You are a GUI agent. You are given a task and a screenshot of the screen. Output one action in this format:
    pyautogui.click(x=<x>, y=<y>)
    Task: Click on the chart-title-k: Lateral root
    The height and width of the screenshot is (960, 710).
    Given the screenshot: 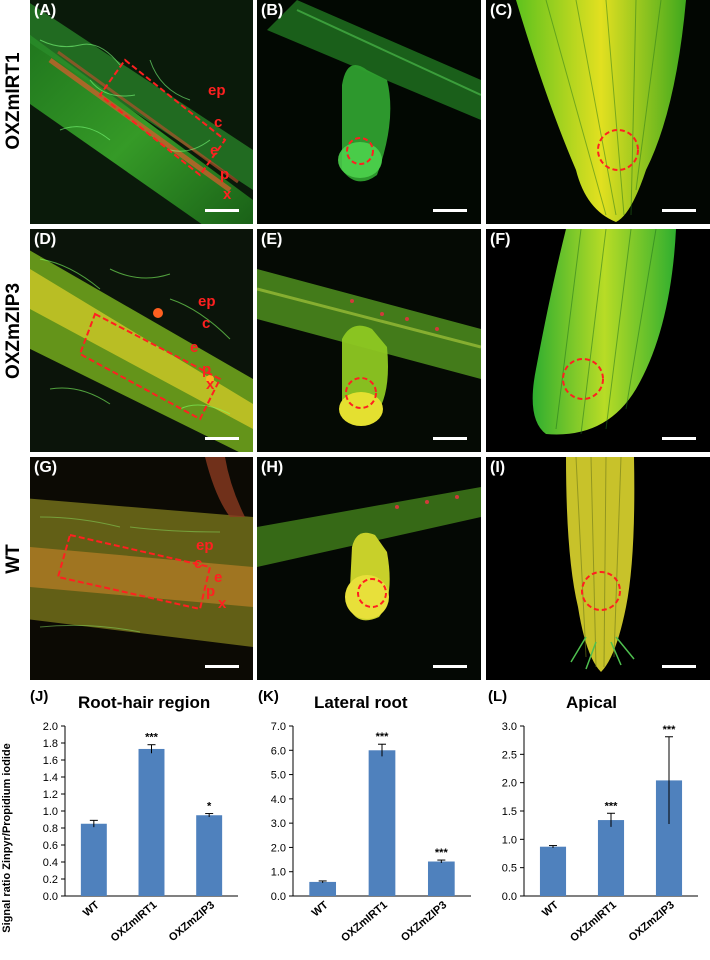 What is the action you would take?
    pyautogui.click(x=361, y=702)
    